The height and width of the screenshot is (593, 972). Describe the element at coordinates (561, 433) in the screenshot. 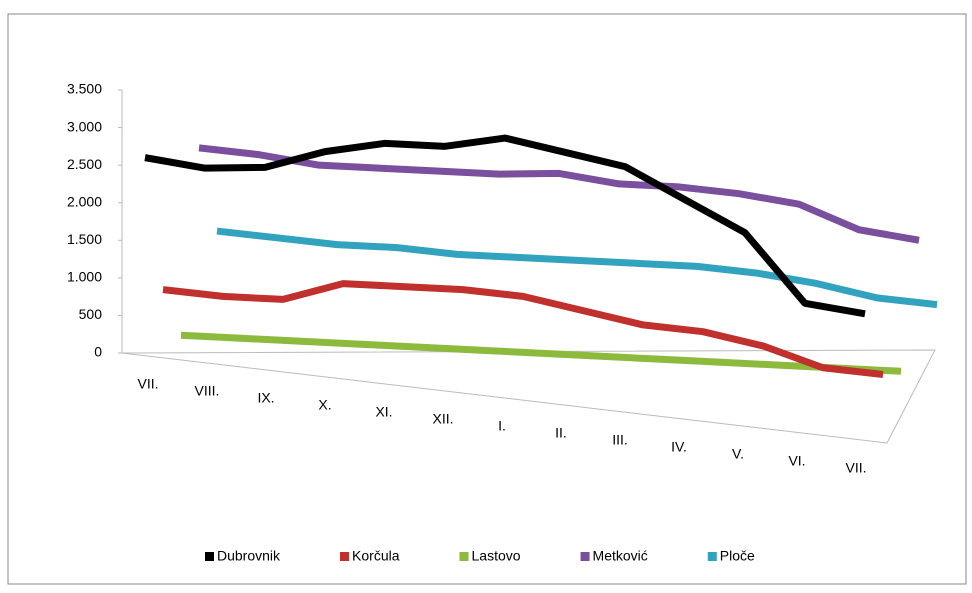

I see `x-tick-label: II.` at that location.